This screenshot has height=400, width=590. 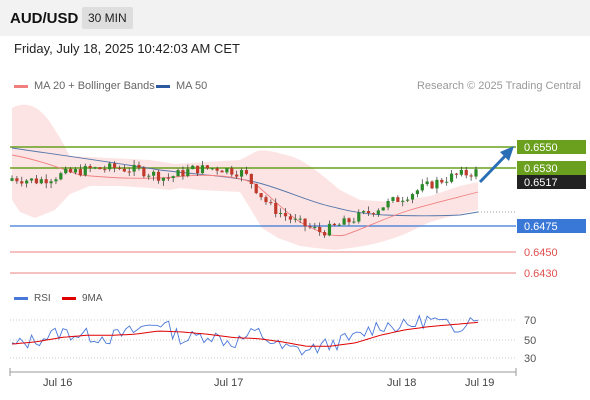 What do you see at coordinates (530, 359) in the screenshot?
I see `rsi-label-30: 30` at bounding box center [530, 359].